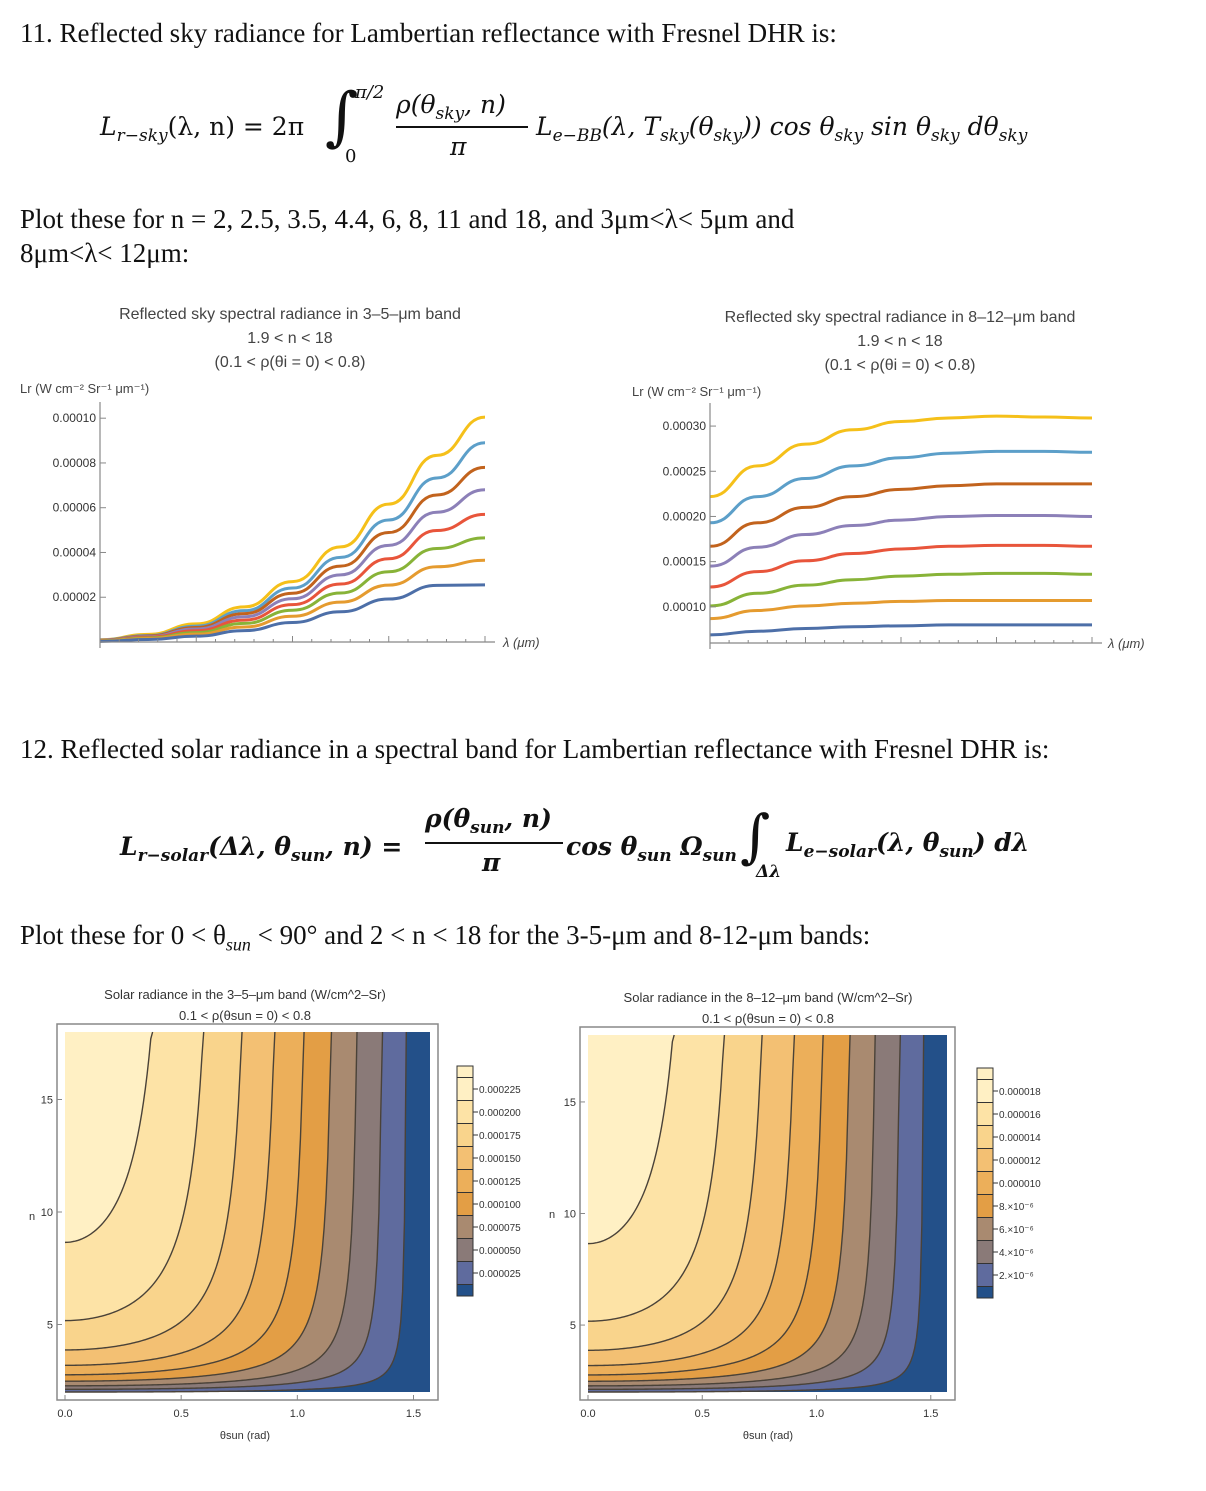 The image size is (1206, 1491). I want to click on x-tick-label: 1.5, so click(930, 1414).